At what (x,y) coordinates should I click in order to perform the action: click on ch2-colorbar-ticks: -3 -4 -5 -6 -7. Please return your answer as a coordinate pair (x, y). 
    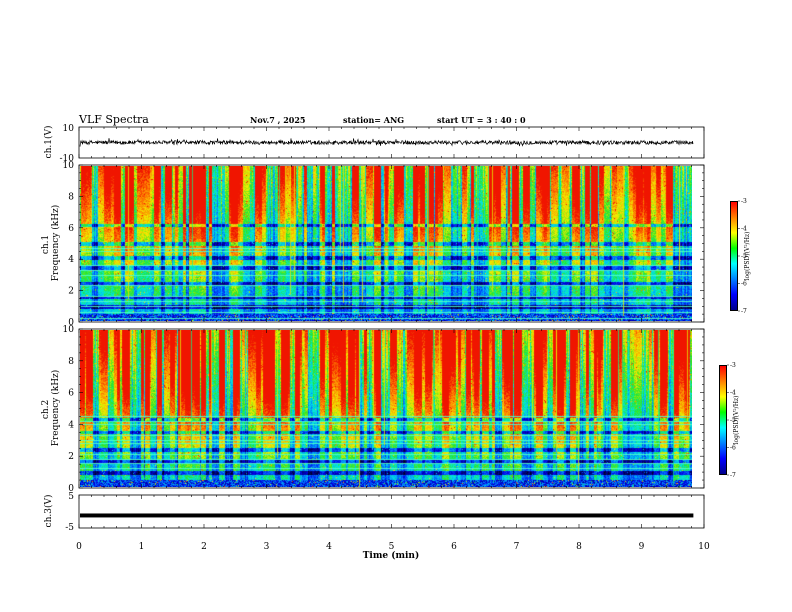
    Looking at the image, I should click on (731, 420).